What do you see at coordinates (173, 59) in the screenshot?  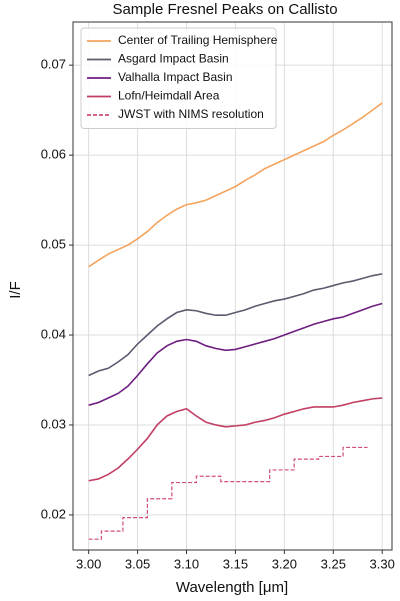 I see `legend-label: Asgard Impact Basin` at bounding box center [173, 59].